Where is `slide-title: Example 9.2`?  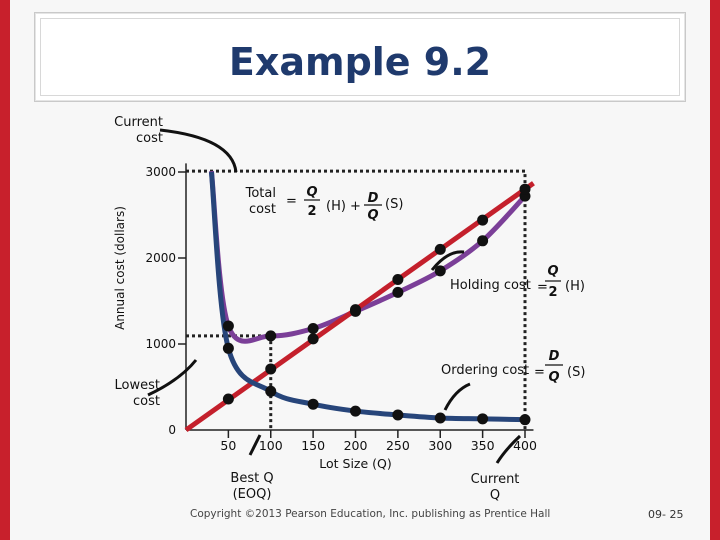 slide-title: Example 9.2 is located at coordinates (360, 62).